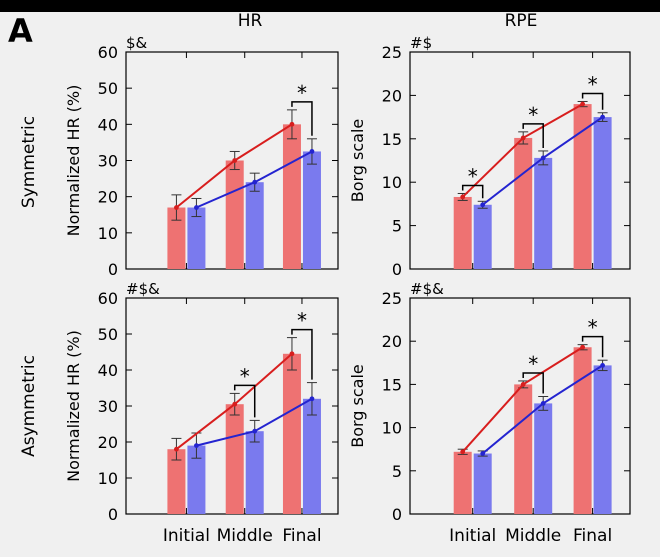 This screenshot has height=557, width=660. Describe the element at coordinates (108, 161) in the screenshot. I see `y-tick-label: 30` at that location.